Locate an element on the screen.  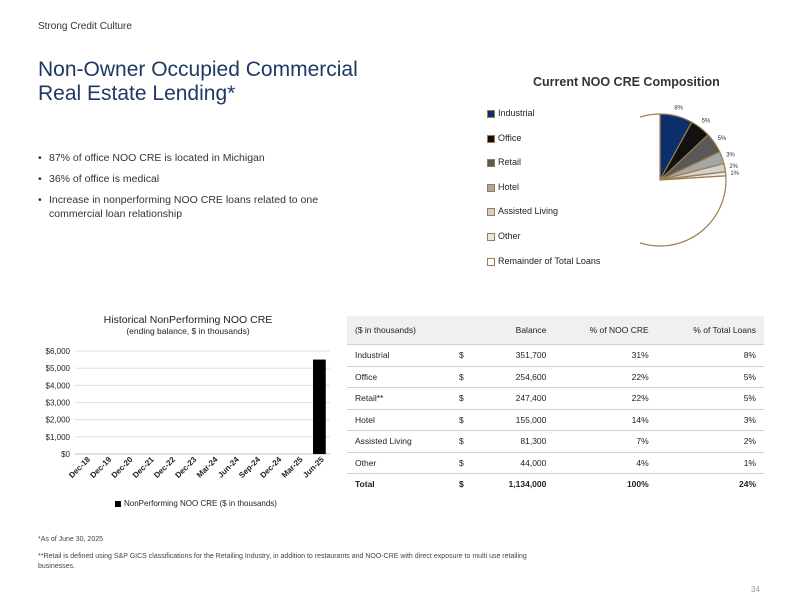
legend-label: Industrial is located at coordinates (516, 113).